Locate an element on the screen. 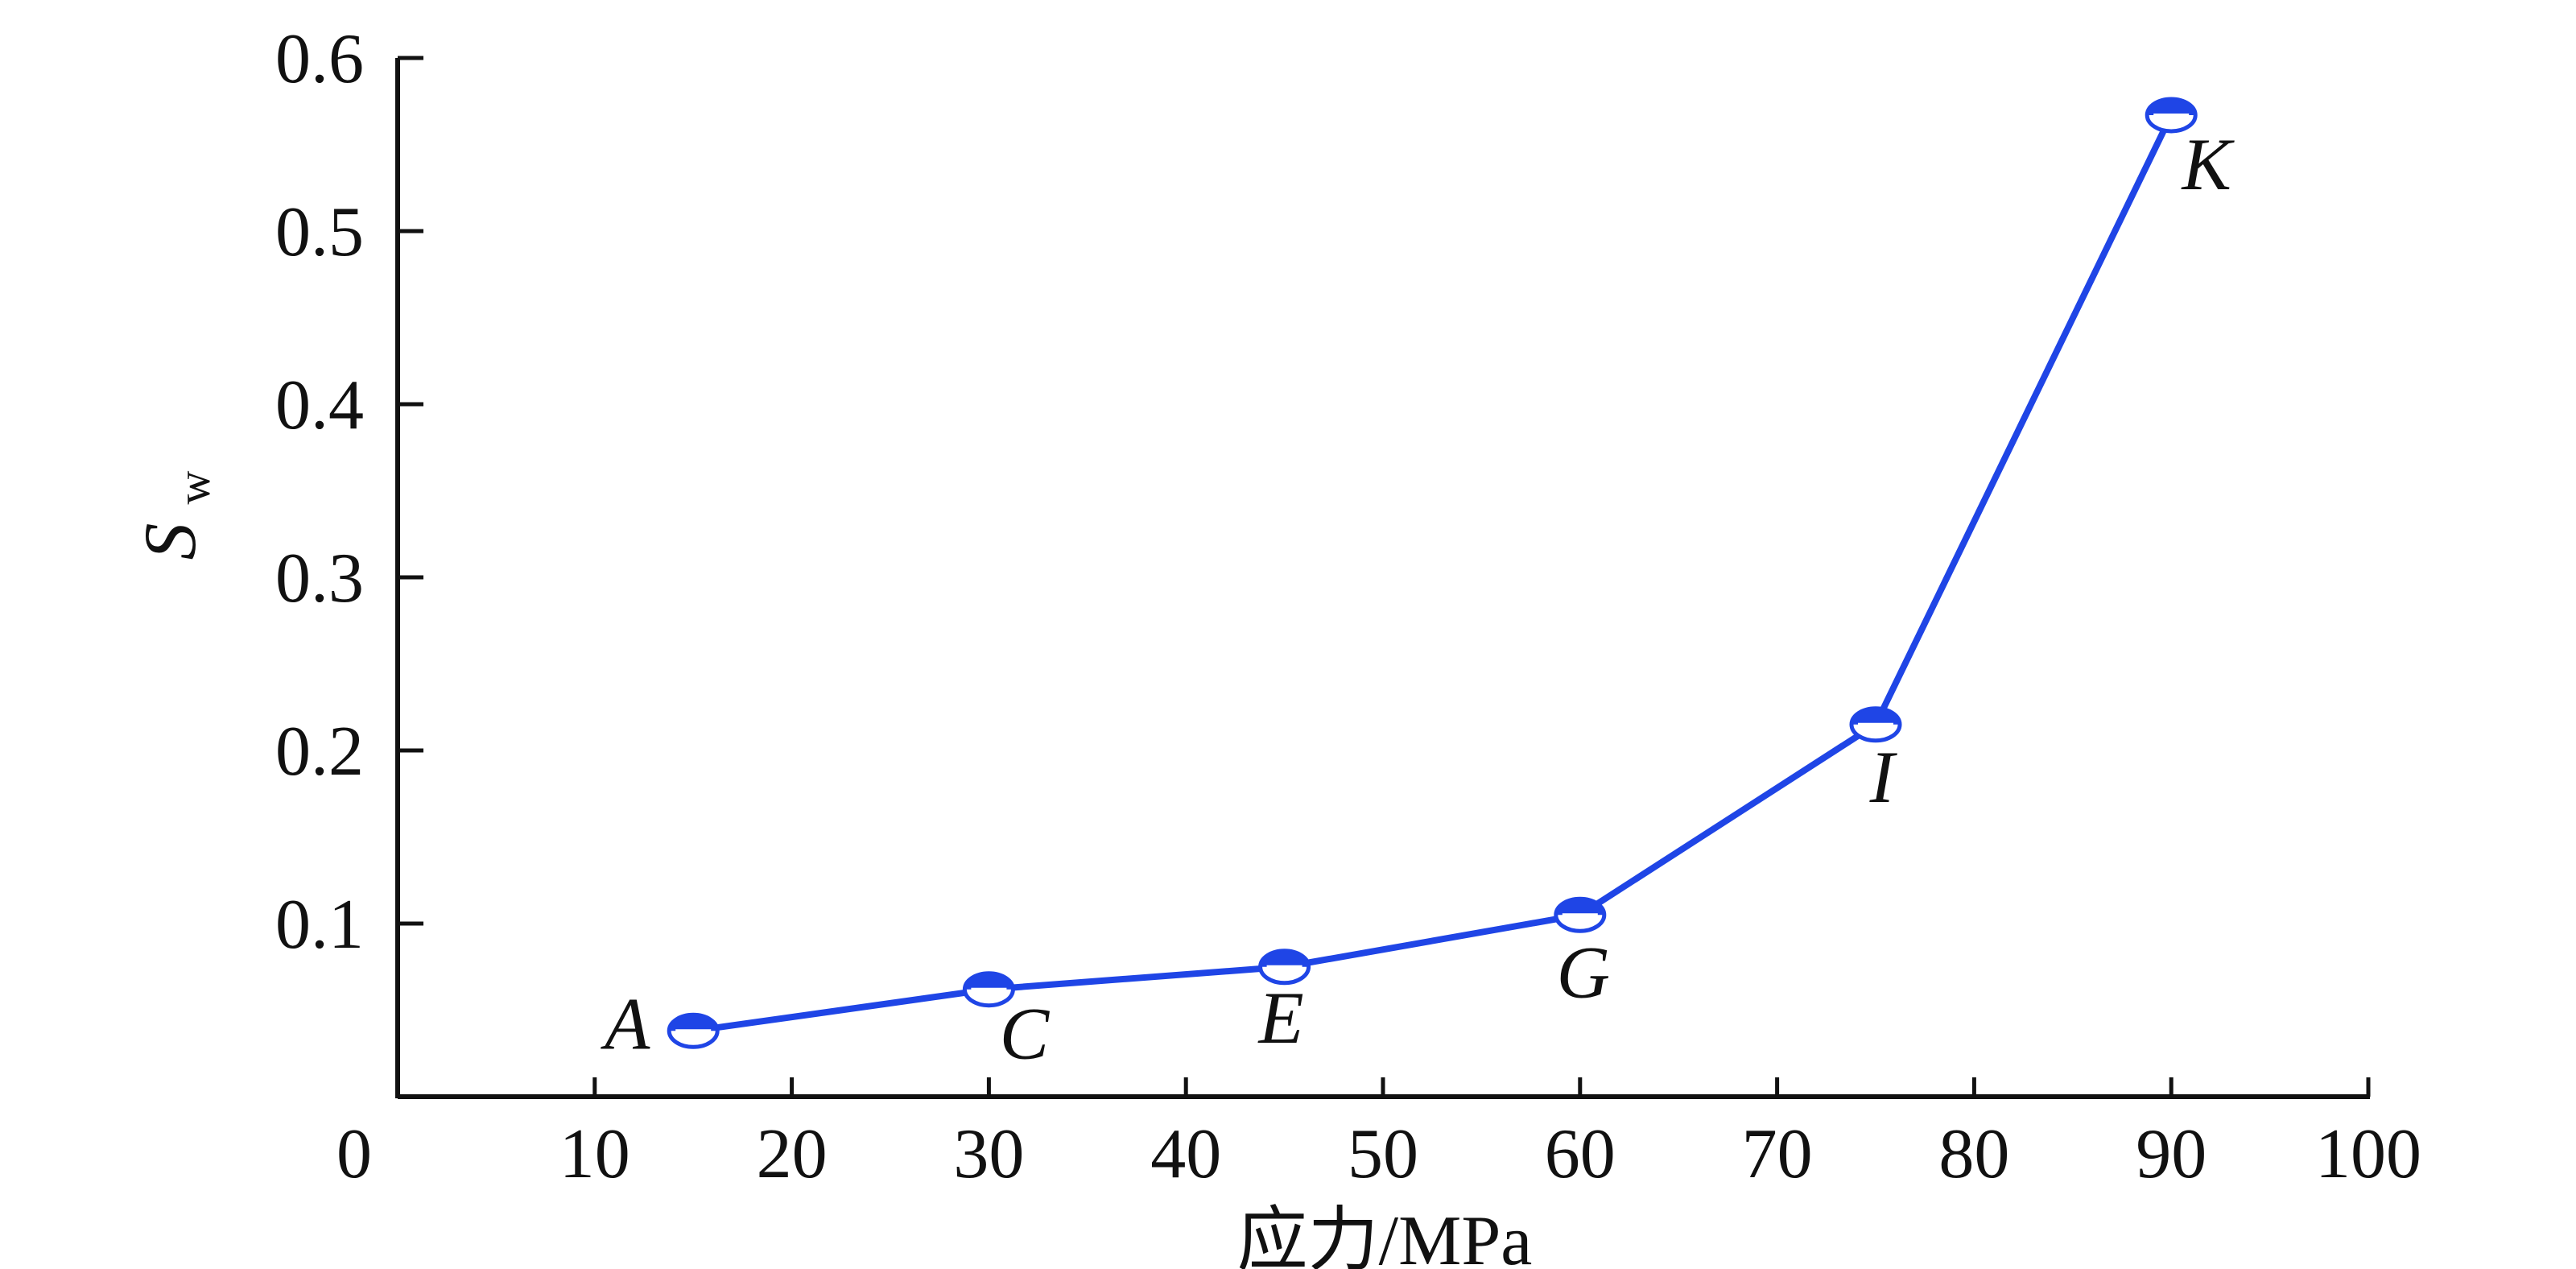 Image resolution: width=2576 pixels, height=1269 pixels. y-tick-label: 0.1 is located at coordinates (319, 925).